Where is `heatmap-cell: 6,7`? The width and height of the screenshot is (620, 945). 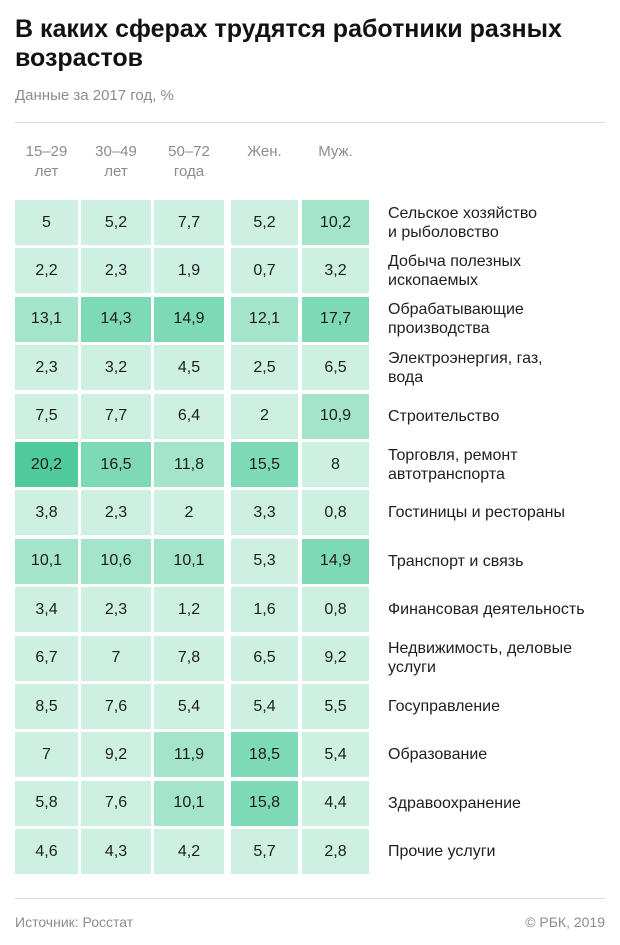 heatmap-cell: 6,7 is located at coordinates (46, 658).